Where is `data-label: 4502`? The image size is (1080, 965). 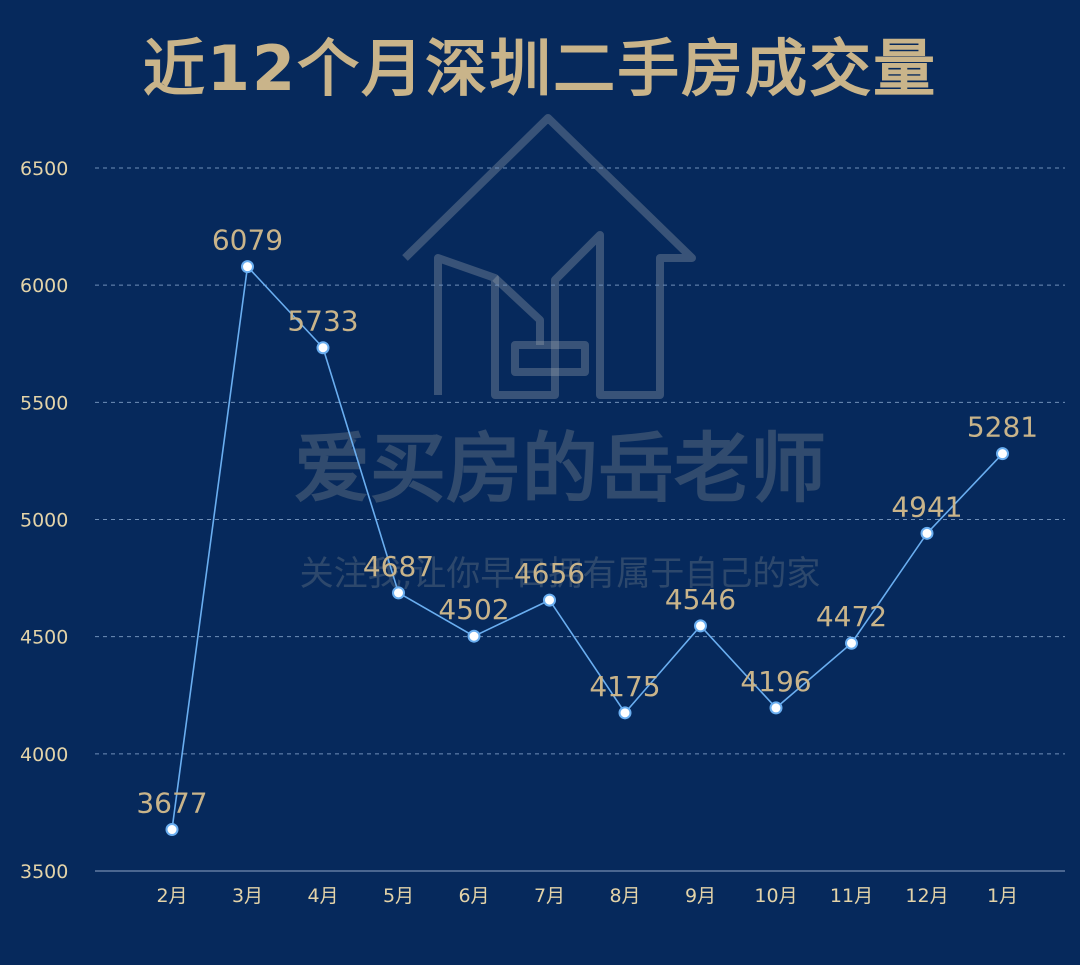 data-label: 4502 is located at coordinates (473, 609).